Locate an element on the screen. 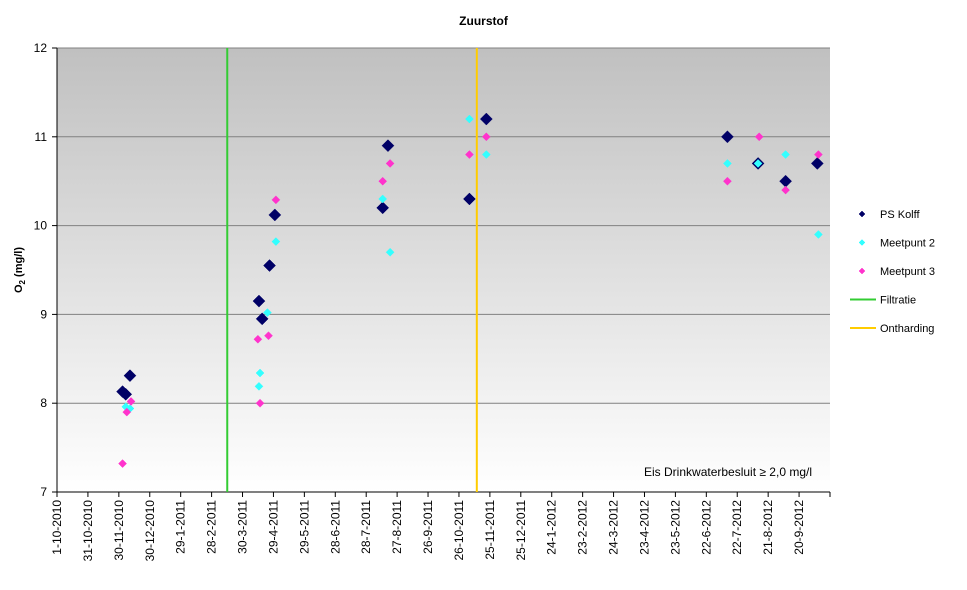 Image resolution: width=967 pixels, height=590 pixels. x-tick-label: 20-9-2012 is located at coordinates (799, 527).